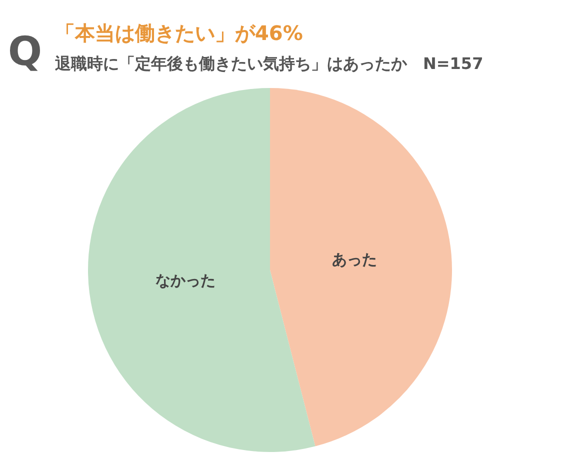 Image resolution: width=568 pixels, height=468 pixels. I want to click on chart-subtitle: 退職時に「定年後も働きたい気持ち」はあったか N=157, so click(269, 63).